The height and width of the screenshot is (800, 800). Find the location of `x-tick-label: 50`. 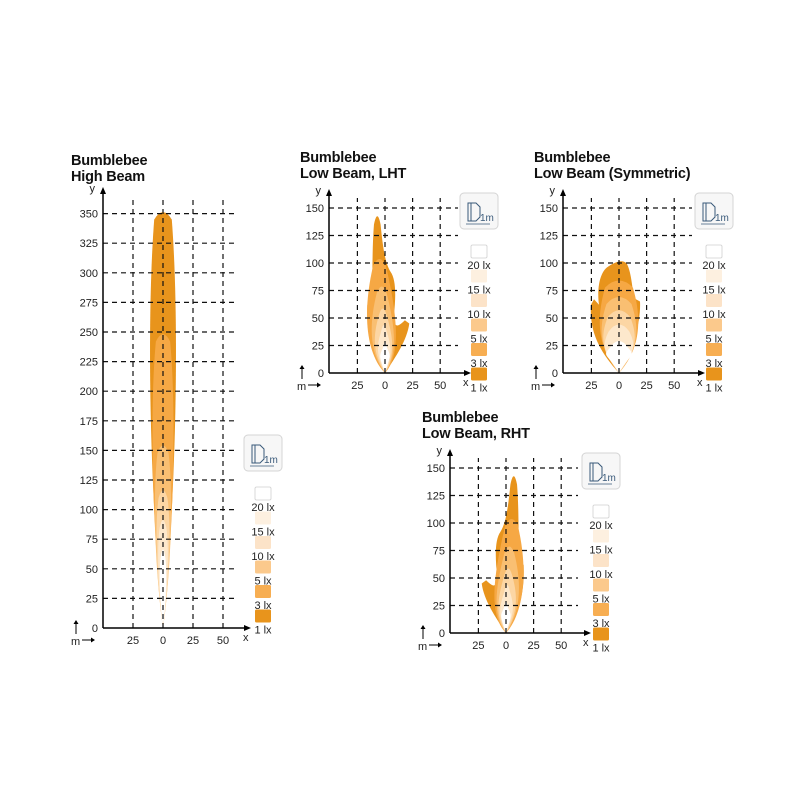

x-tick-label: 50 is located at coordinates (223, 641).